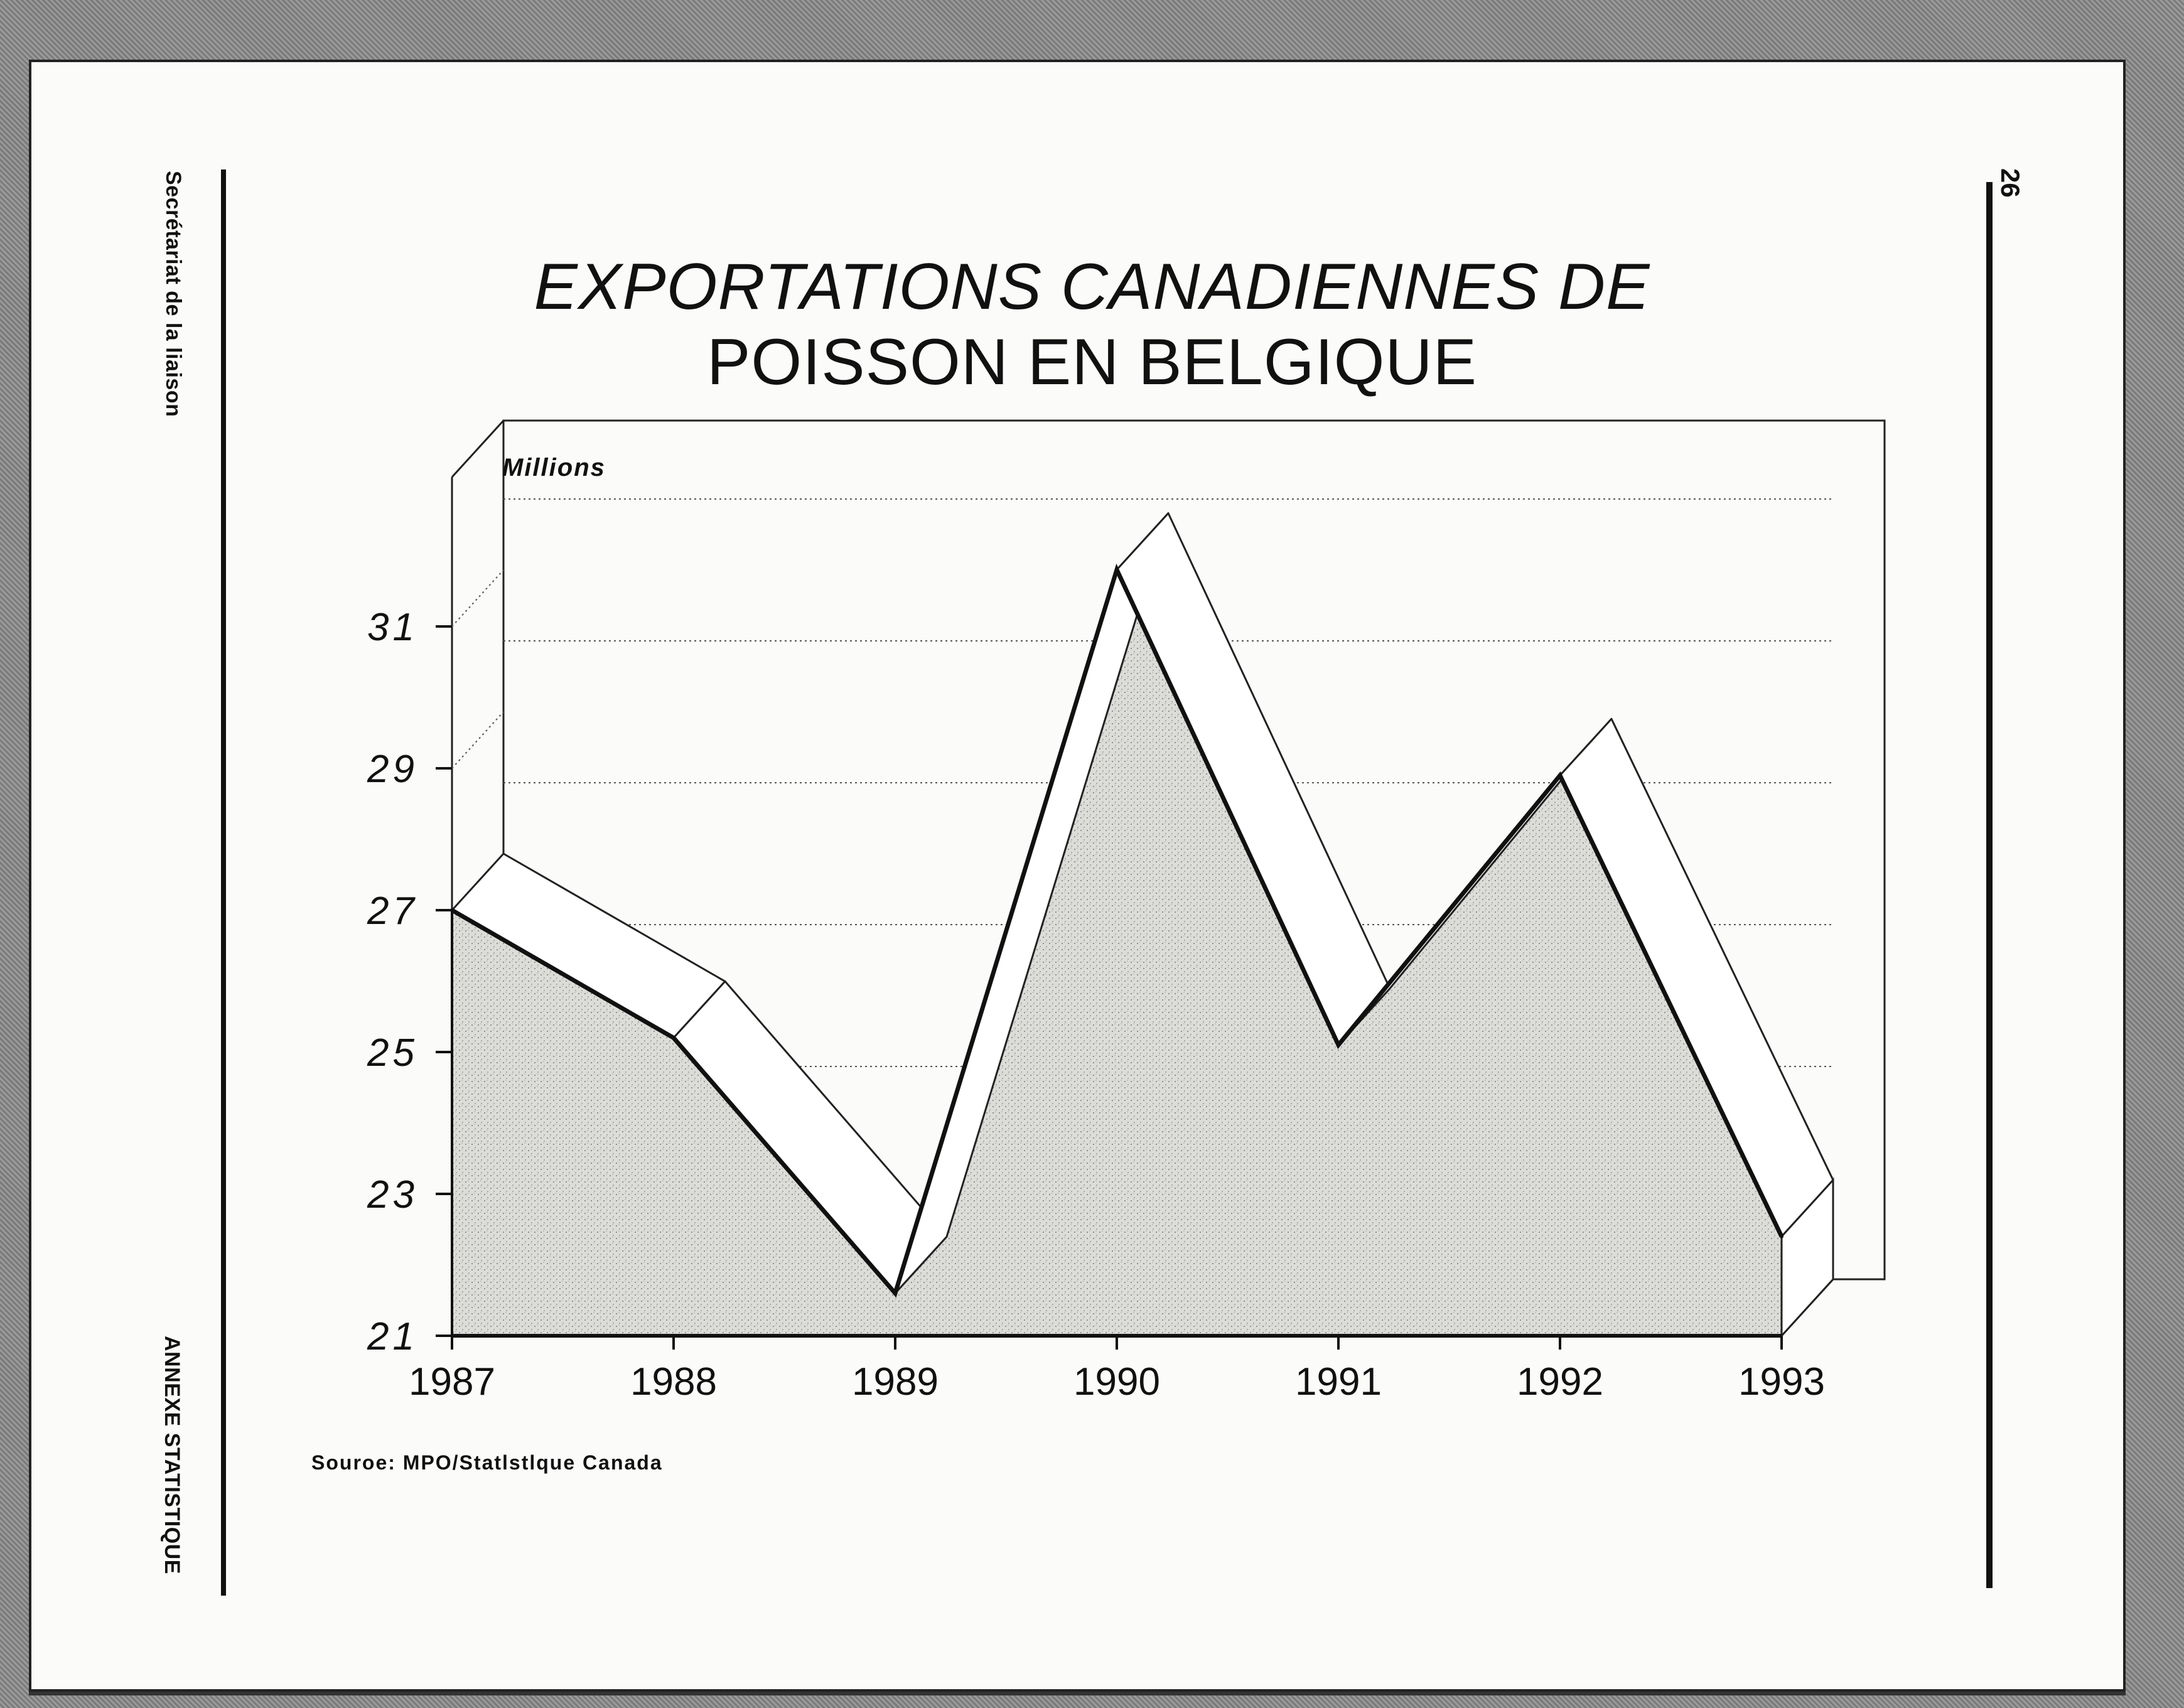 This screenshot has height=1708, width=2184. I want to click on x-tick-label: 1989, so click(895, 1382).